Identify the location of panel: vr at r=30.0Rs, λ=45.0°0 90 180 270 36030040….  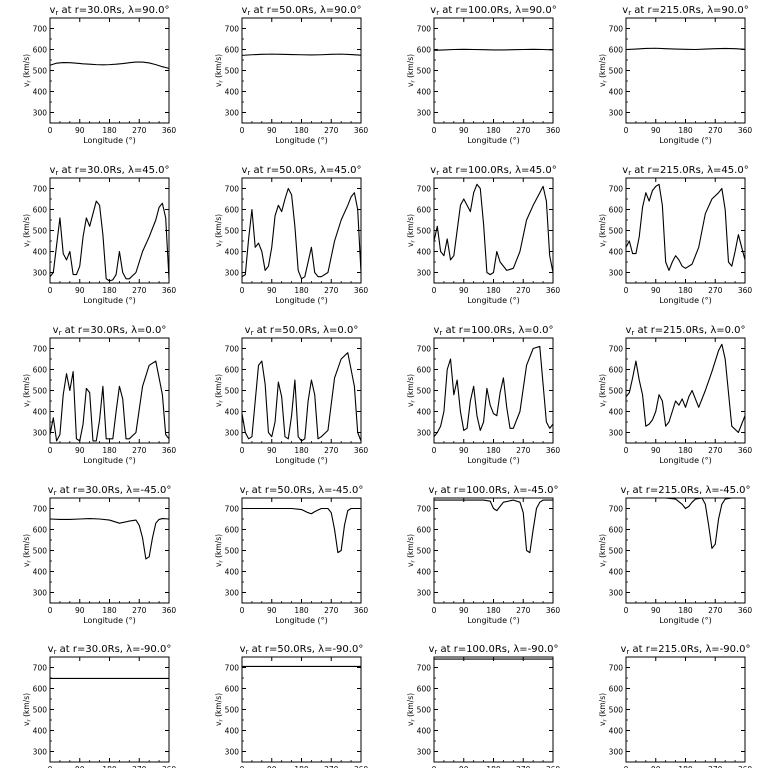
(99, 235).